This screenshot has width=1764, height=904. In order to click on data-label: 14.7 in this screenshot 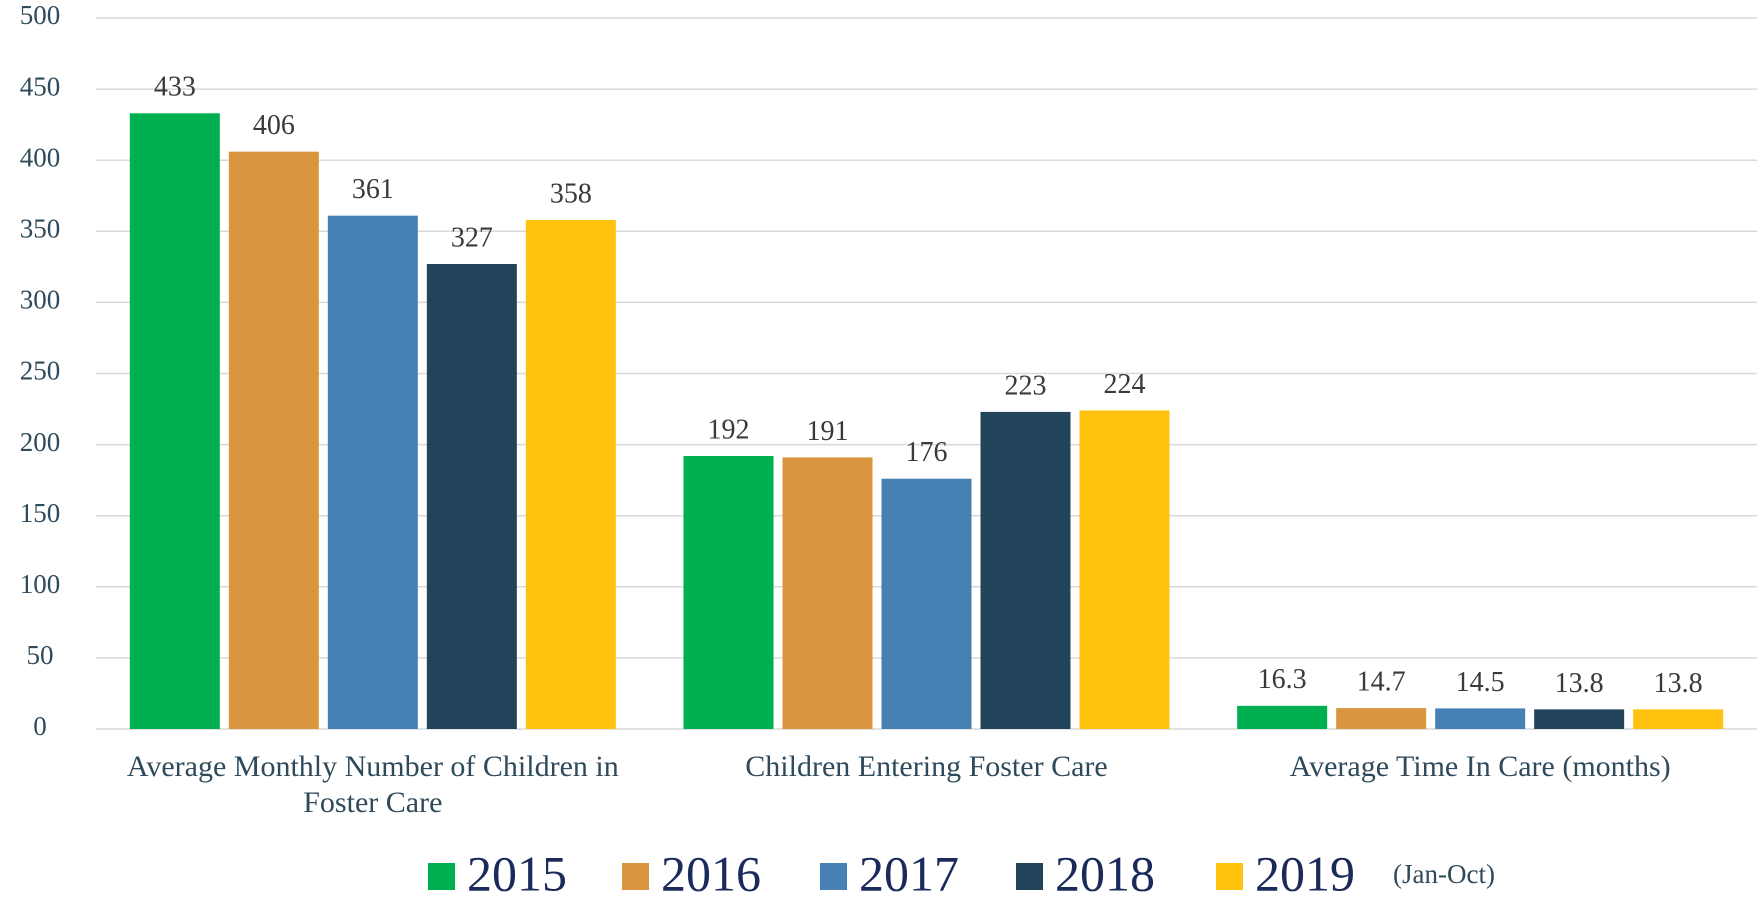, I will do `click(1381, 682)`.